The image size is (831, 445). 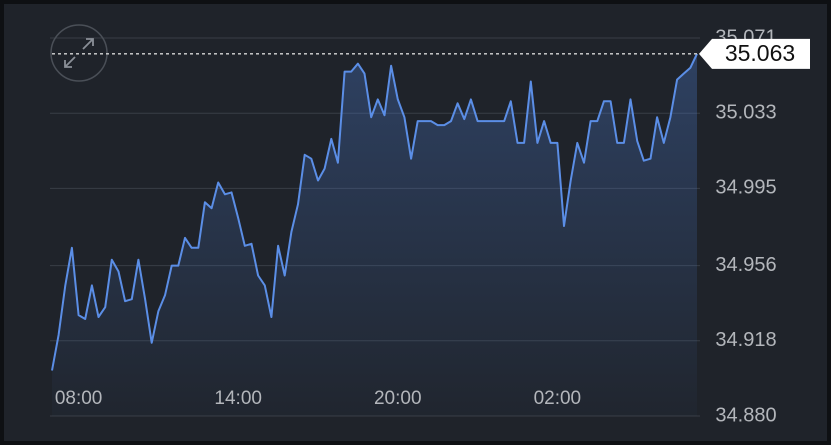 I want to click on y-tick-label: 34.880, so click(x=745, y=415).